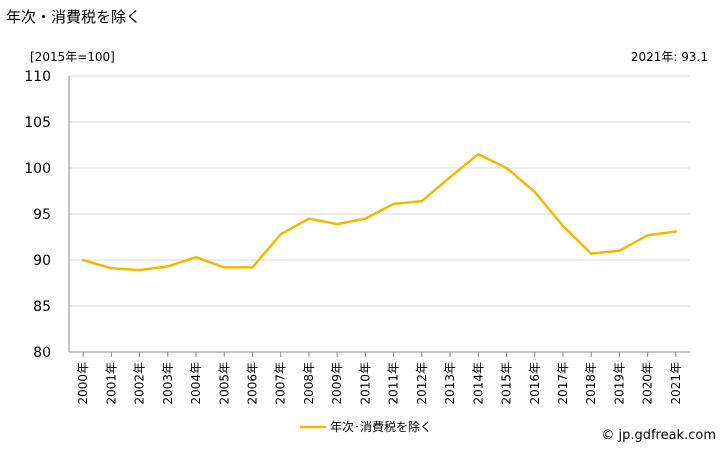  What do you see at coordinates (648, 383) in the screenshot?
I see `x-tick-label: 2020年` at bounding box center [648, 383].